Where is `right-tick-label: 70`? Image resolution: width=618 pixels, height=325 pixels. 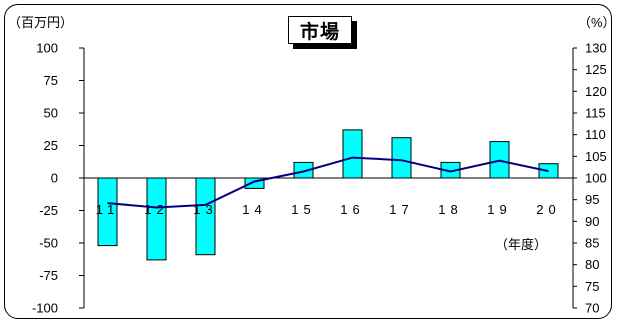
right-tick-label: 70 is located at coordinates (592, 308).